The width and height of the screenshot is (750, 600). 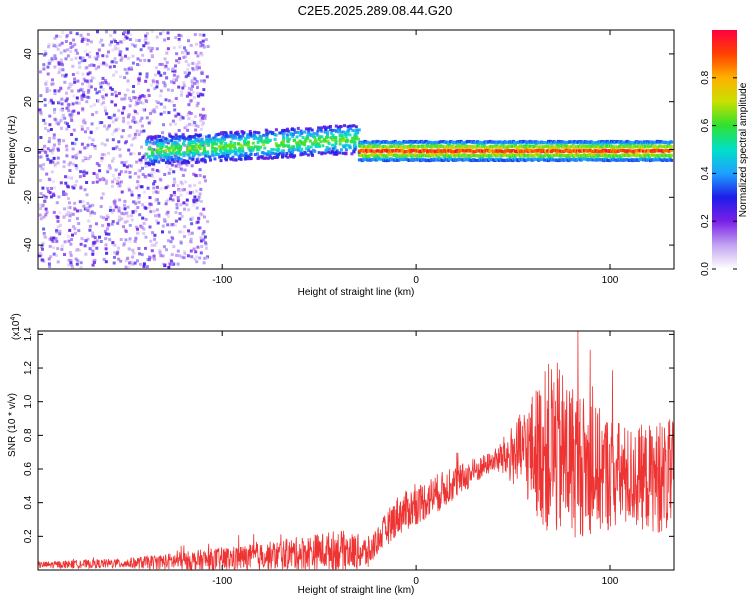 I want to click on snr-xlabel: Height of straight line (km), so click(x=356, y=590).